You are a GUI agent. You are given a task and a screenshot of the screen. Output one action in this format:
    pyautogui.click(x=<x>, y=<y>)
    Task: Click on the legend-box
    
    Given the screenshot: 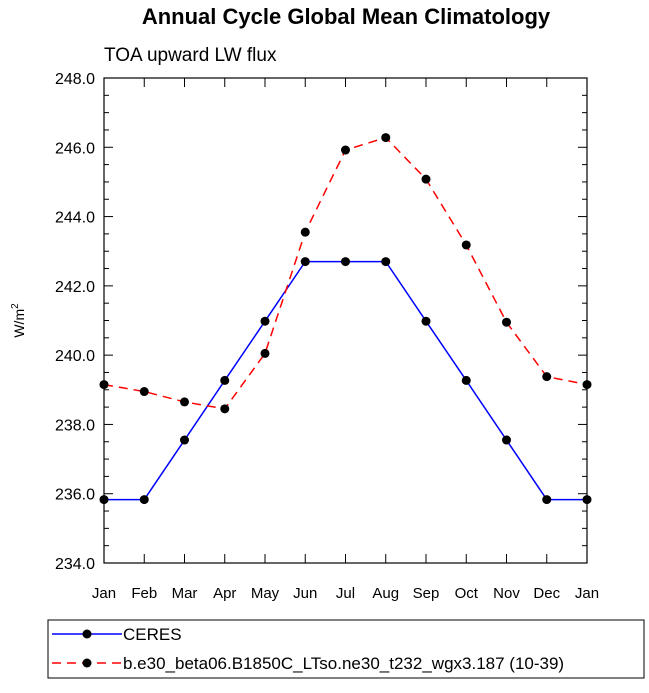 What is the action you would take?
    pyautogui.click(x=346, y=649)
    